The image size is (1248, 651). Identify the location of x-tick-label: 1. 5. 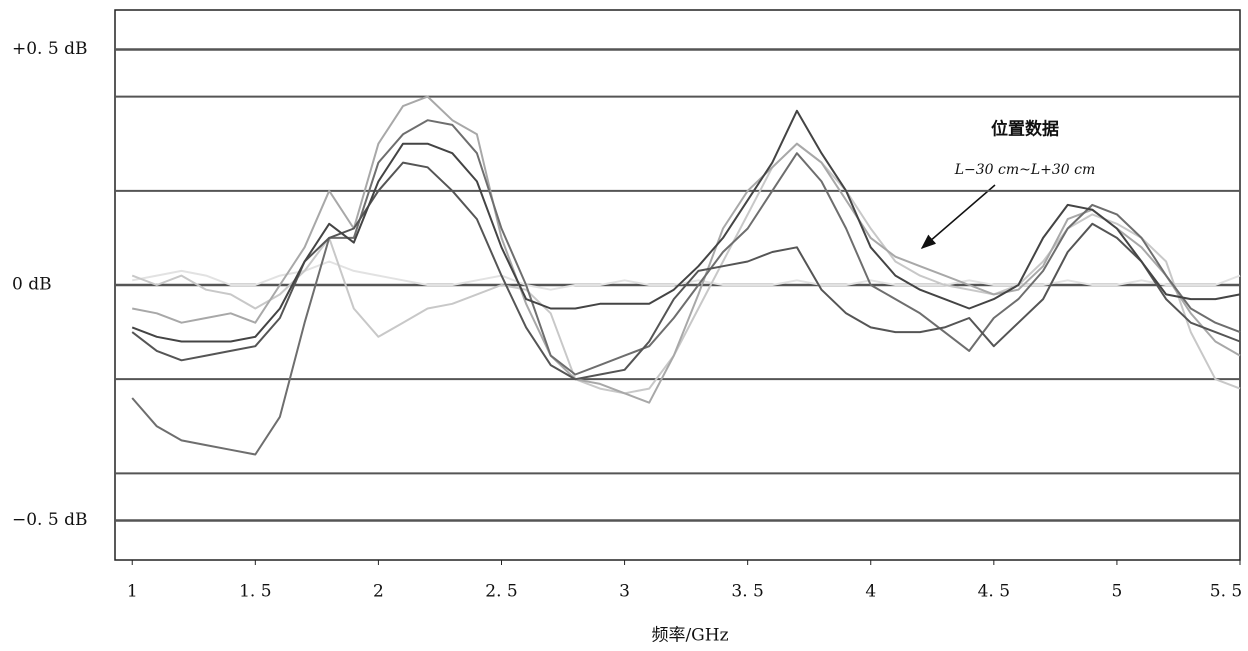
(255, 592).